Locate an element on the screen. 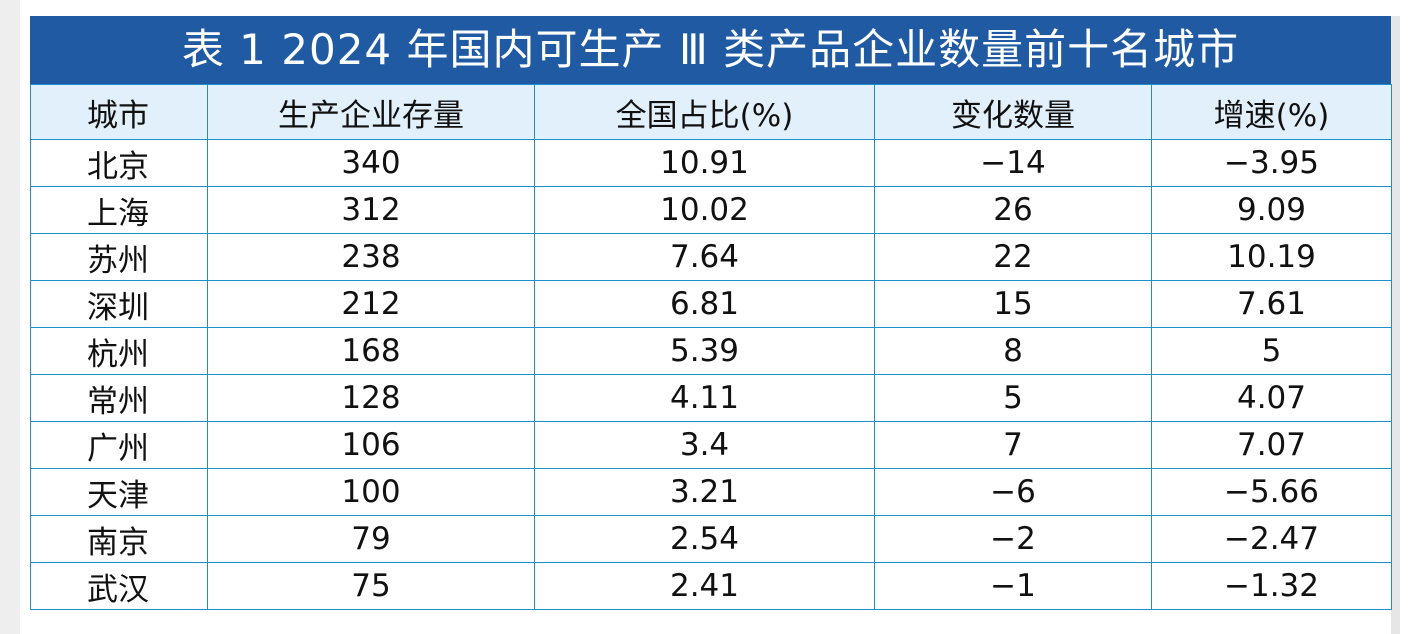 This screenshot has width=1409, height=634. cell-growth: 9.09 is located at coordinates (1271, 210).